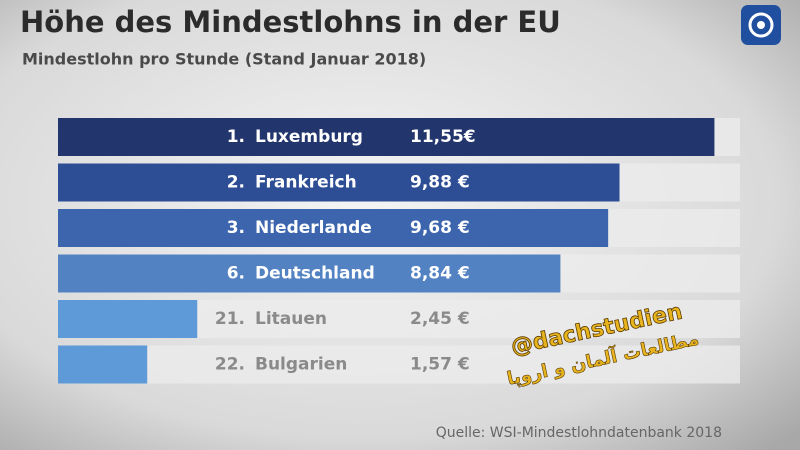 The width and height of the screenshot is (800, 450). Describe the element at coordinates (291, 319) in the screenshot. I see `category-label: Litauen` at that location.